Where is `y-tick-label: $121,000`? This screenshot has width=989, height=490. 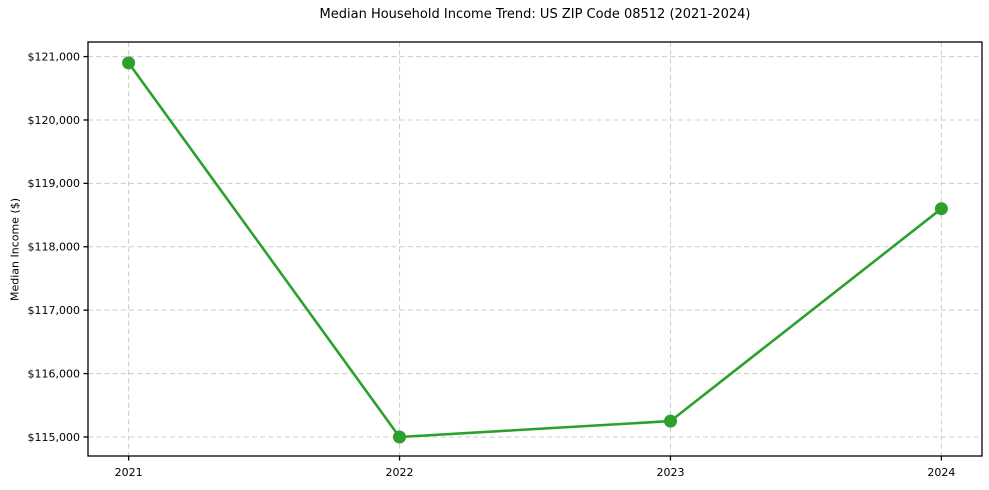
y-tick-label: $121,000 is located at coordinates (54, 56).